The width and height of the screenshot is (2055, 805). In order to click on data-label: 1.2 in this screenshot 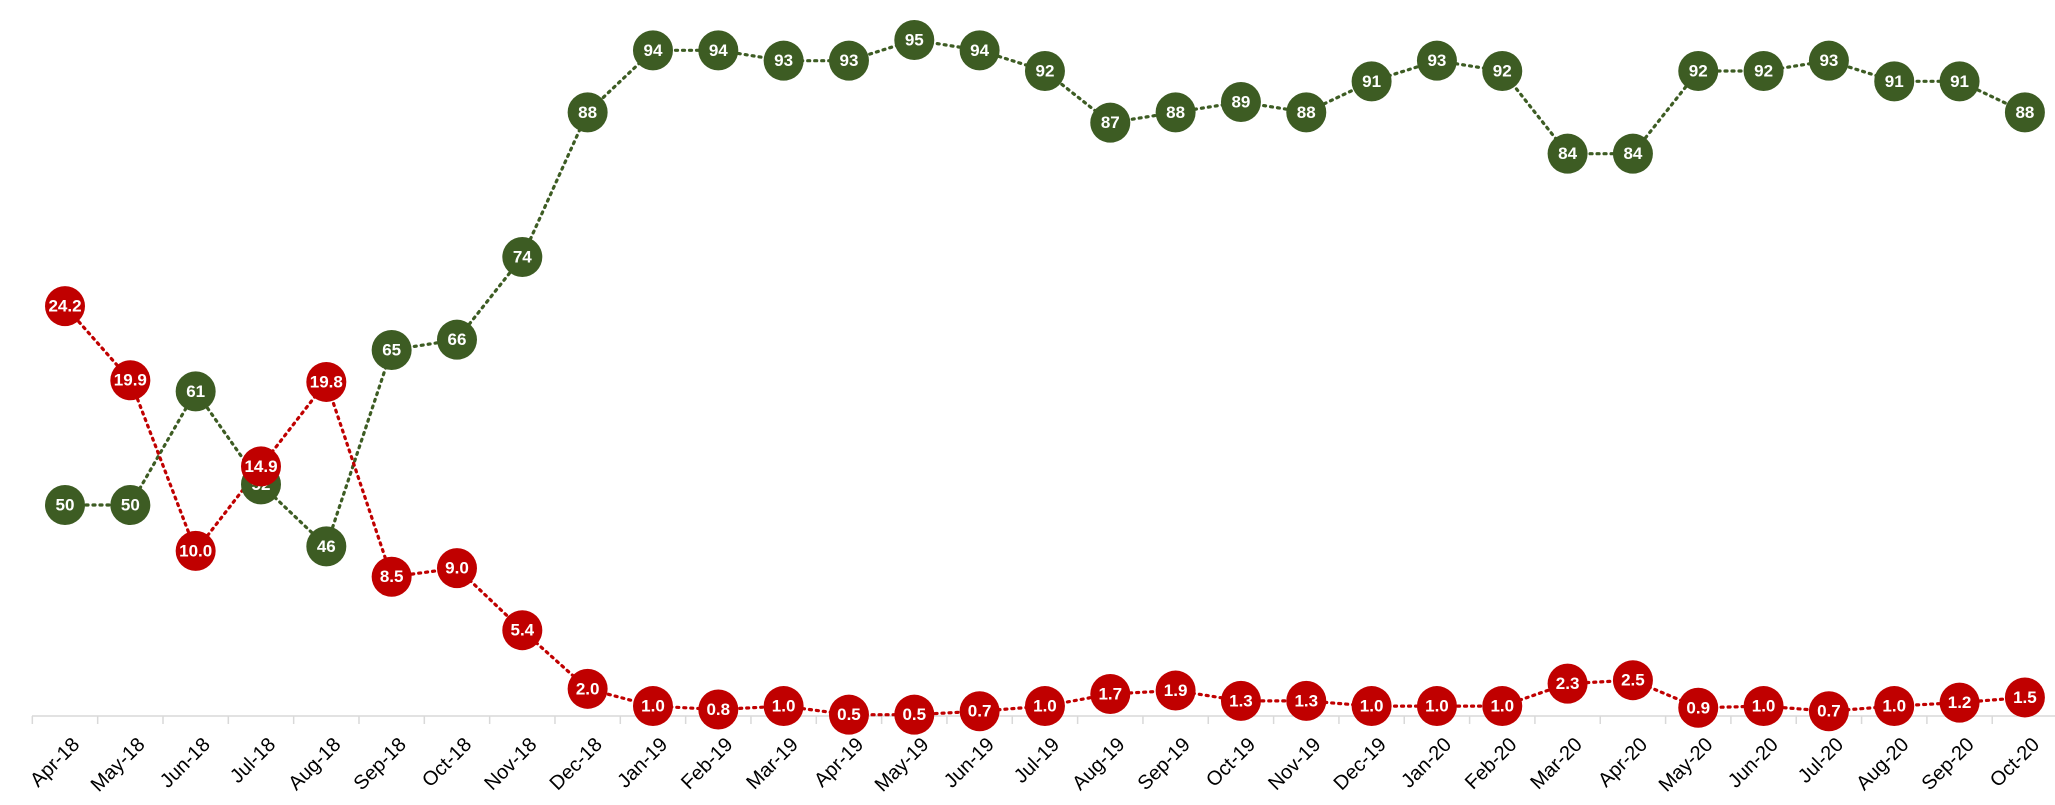, I will do `click(1960, 702)`.